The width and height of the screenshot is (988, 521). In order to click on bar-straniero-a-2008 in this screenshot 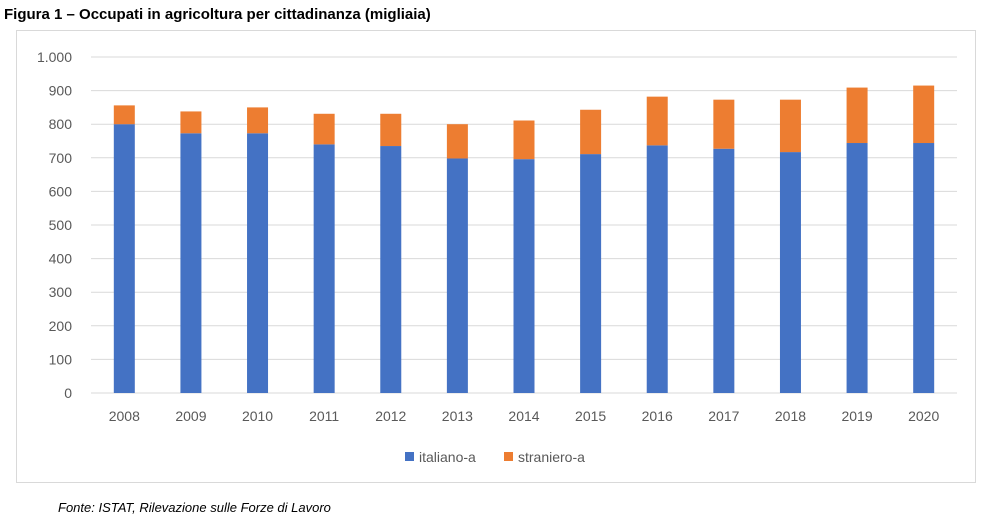, I will do `click(124, 115)`.